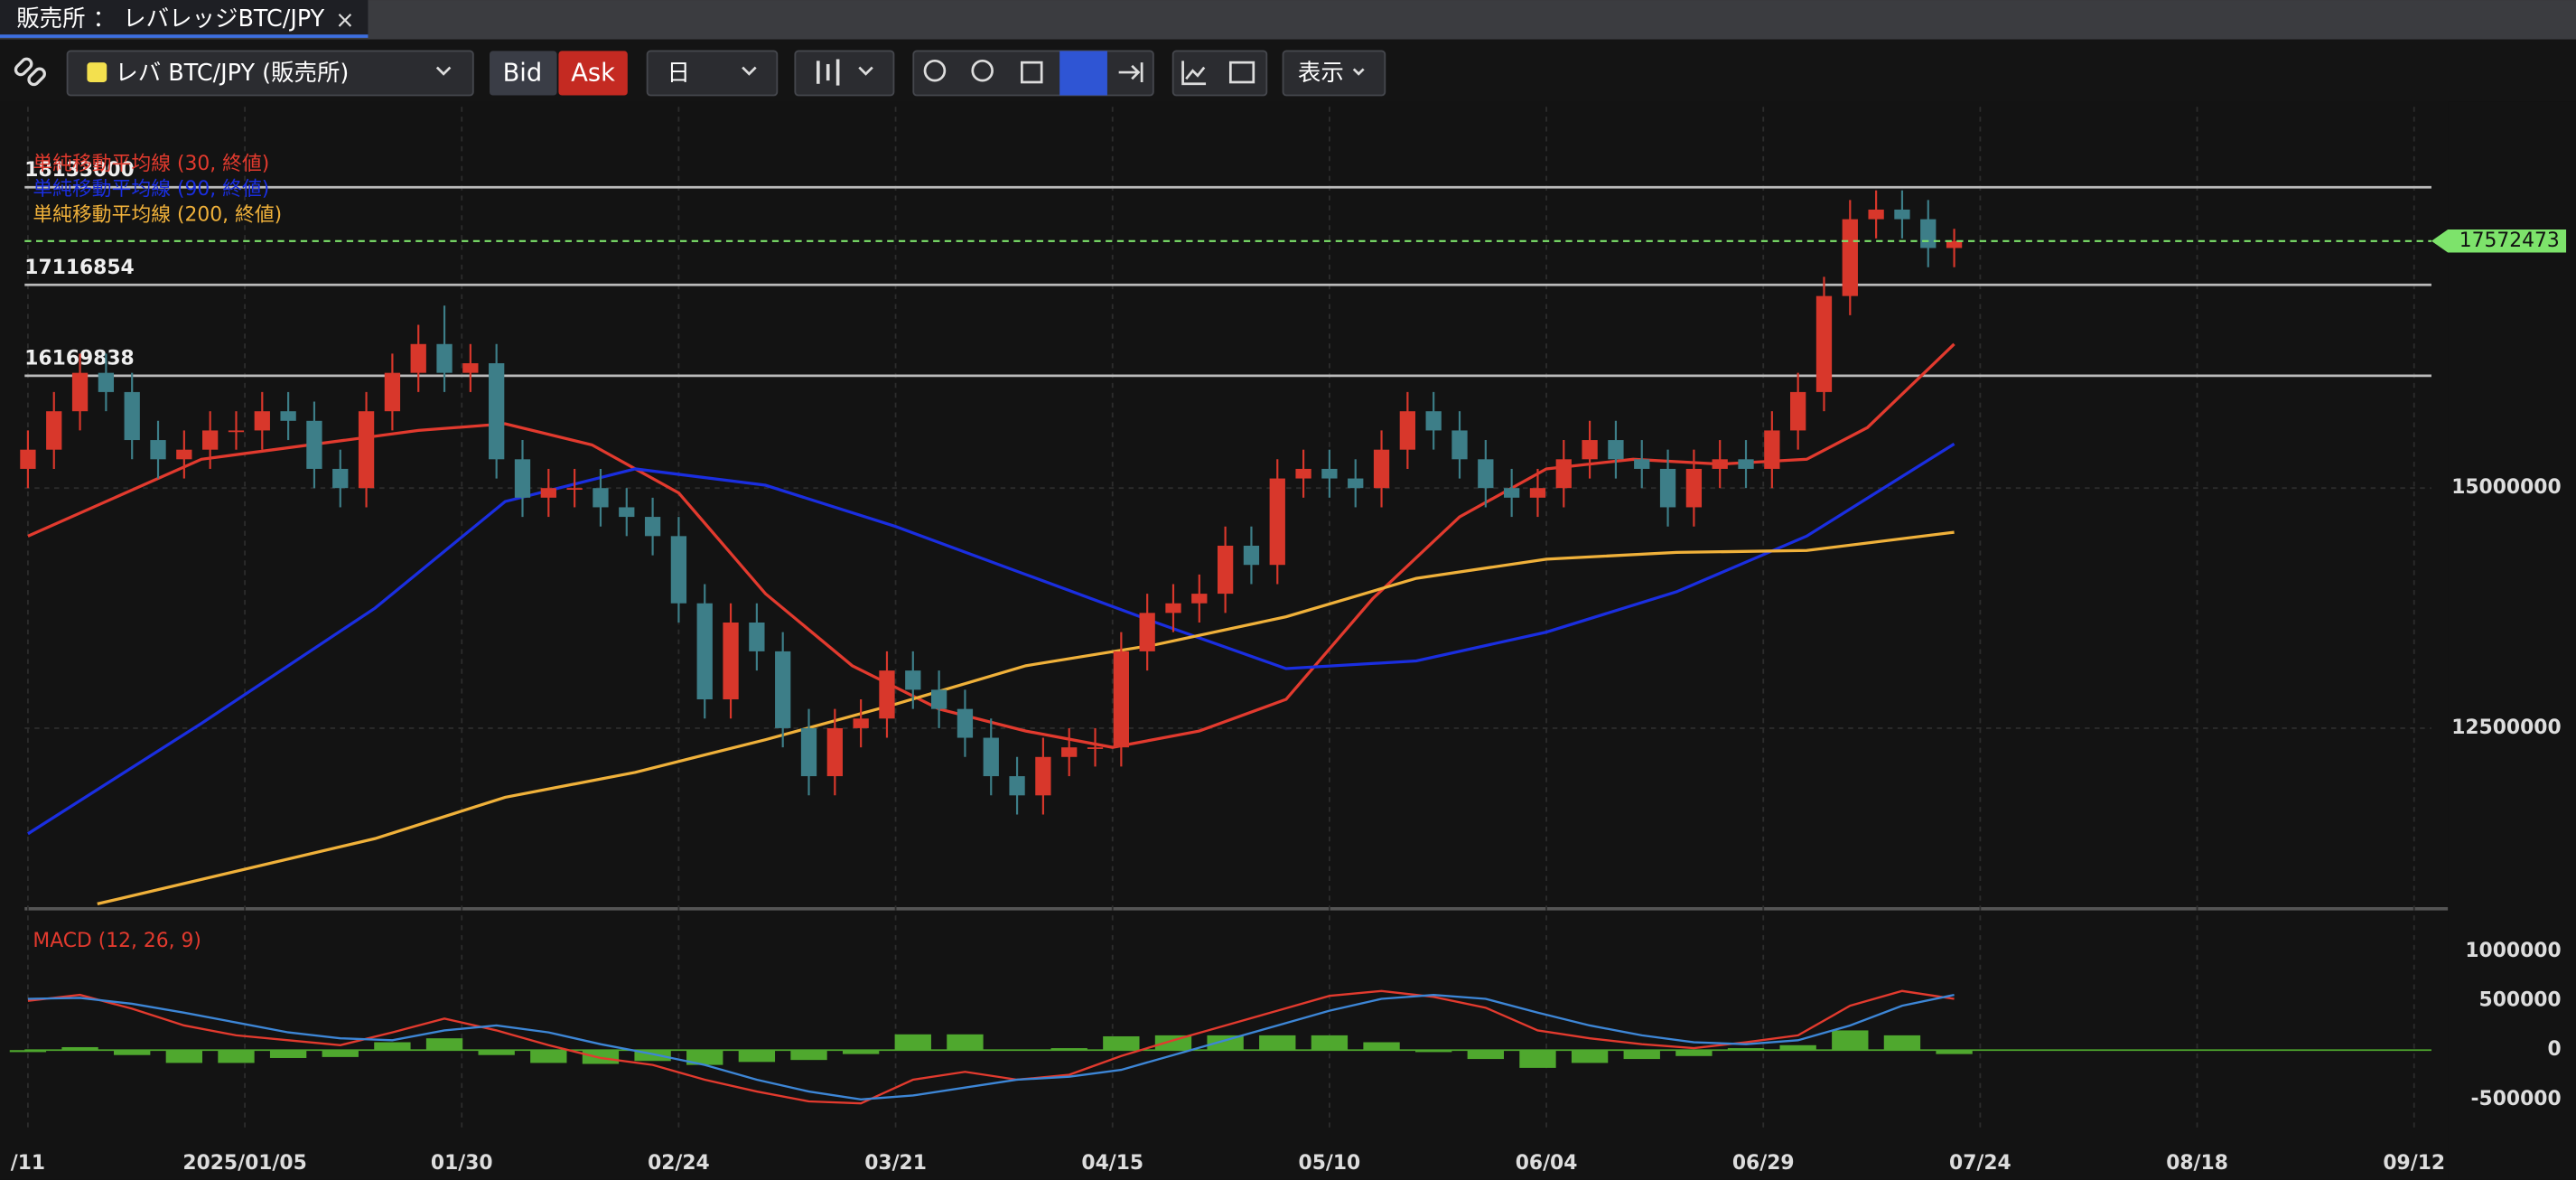 This screenshot has width=2576, height=1180. Describe the element at coordinates (982, 70) in the screenshot. I see `zoom-out` at that location.